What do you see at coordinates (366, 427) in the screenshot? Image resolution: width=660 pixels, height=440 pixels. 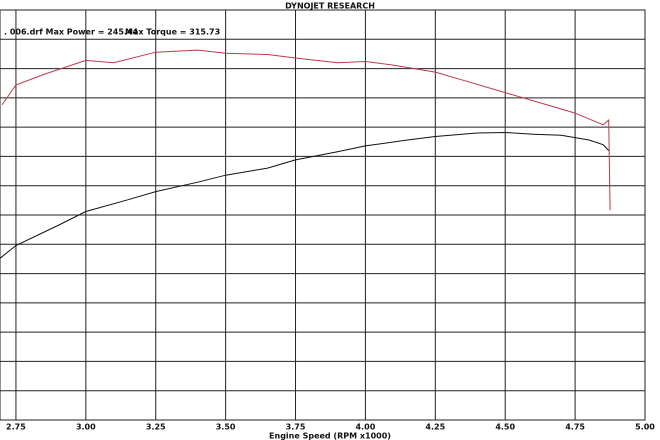 I see `x-tick-label: 4.00` at bounding box center [366, 427].